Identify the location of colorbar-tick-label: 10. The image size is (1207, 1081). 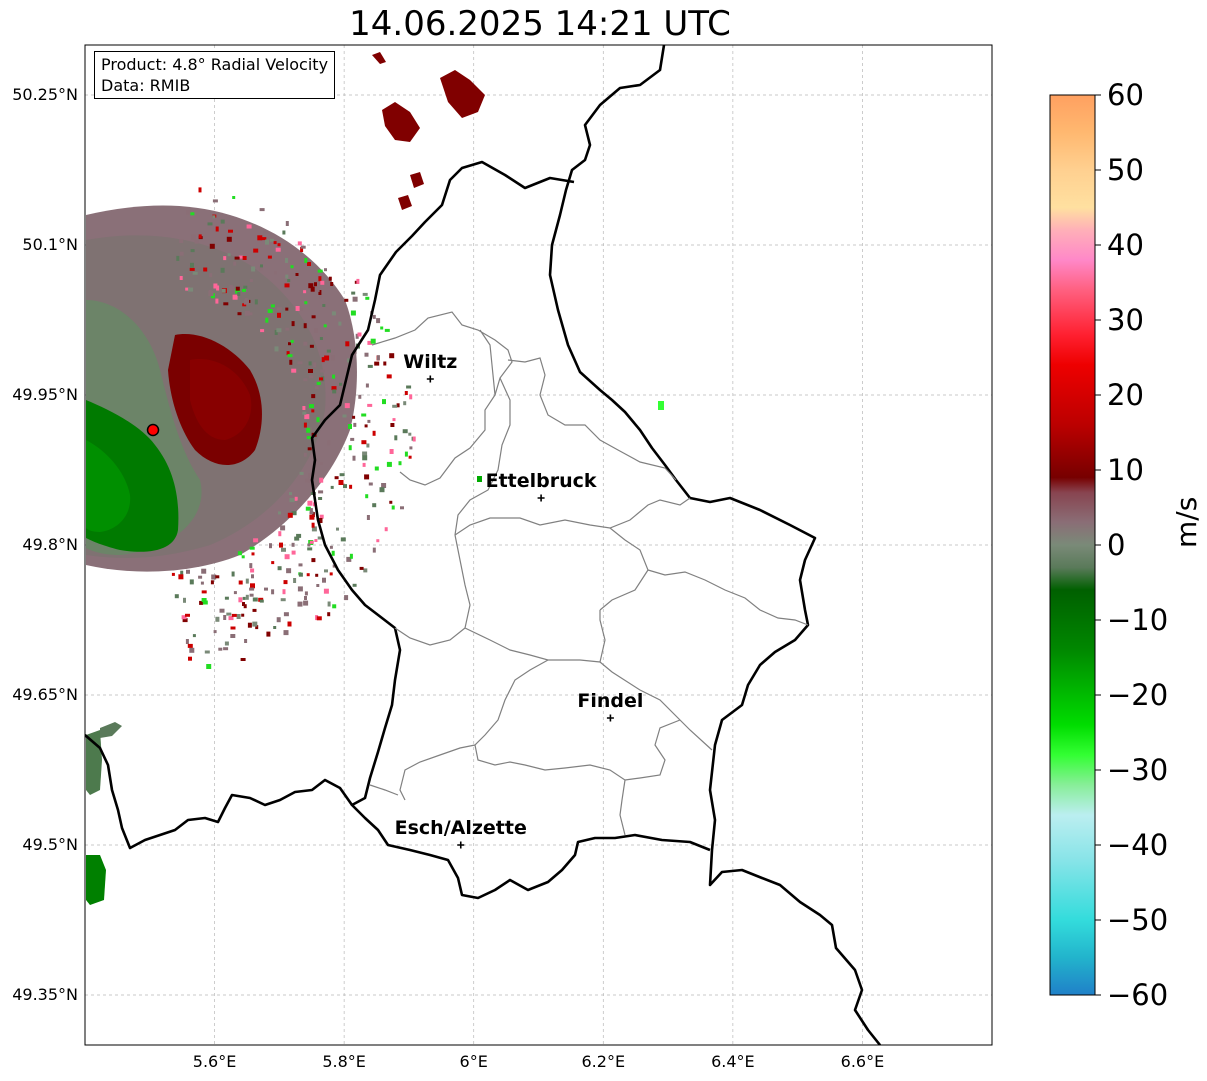
(1125, 470).